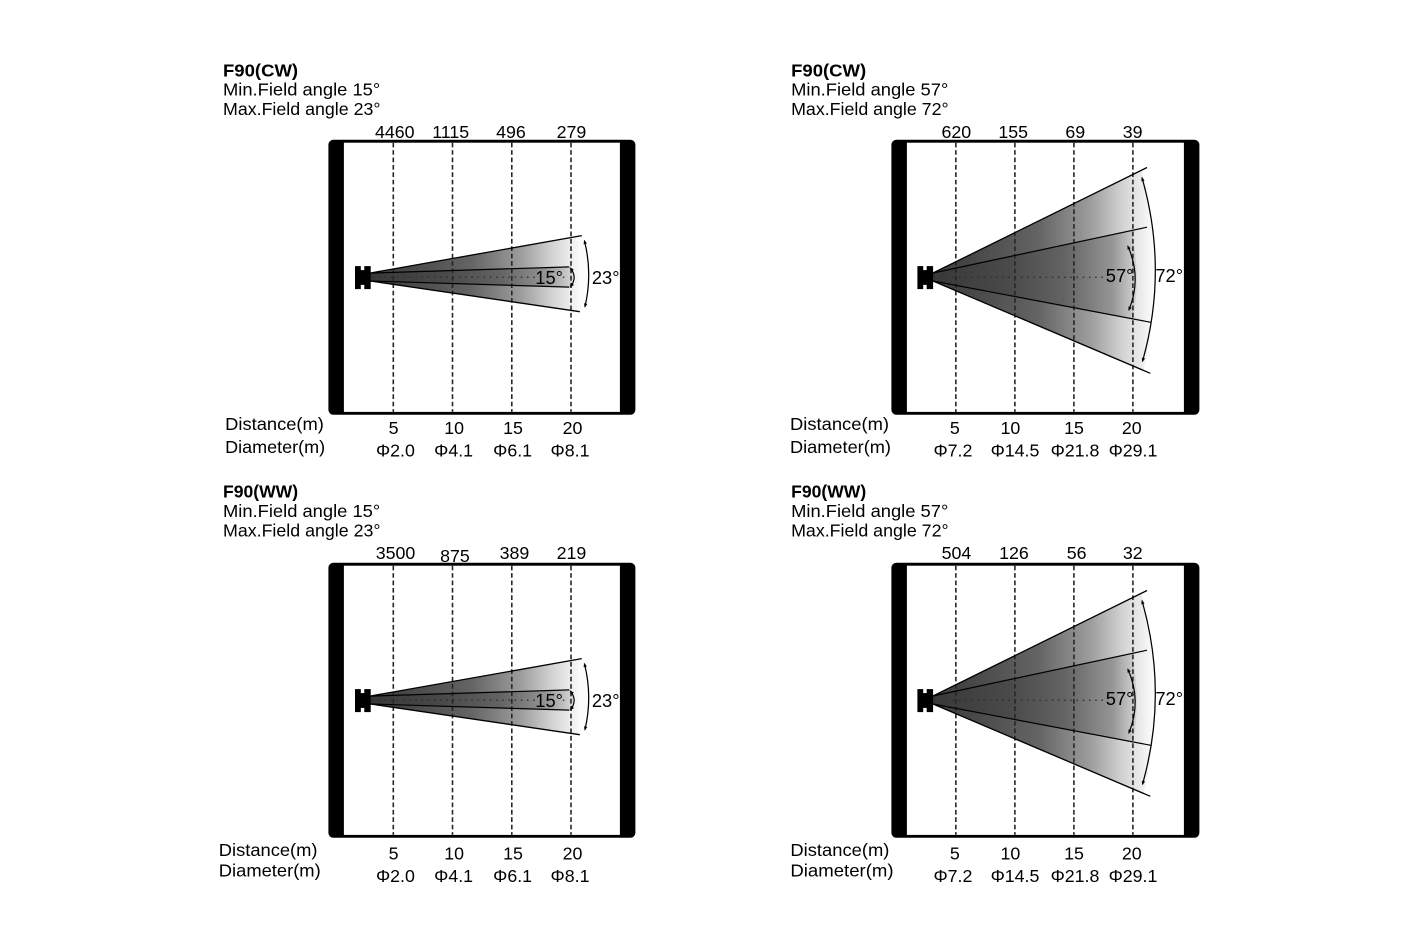 This screenshot has width=1418, height=946. Describe the element at coordinates (511, 132) in the screenshot. I see `svg-text: 496` at that location.